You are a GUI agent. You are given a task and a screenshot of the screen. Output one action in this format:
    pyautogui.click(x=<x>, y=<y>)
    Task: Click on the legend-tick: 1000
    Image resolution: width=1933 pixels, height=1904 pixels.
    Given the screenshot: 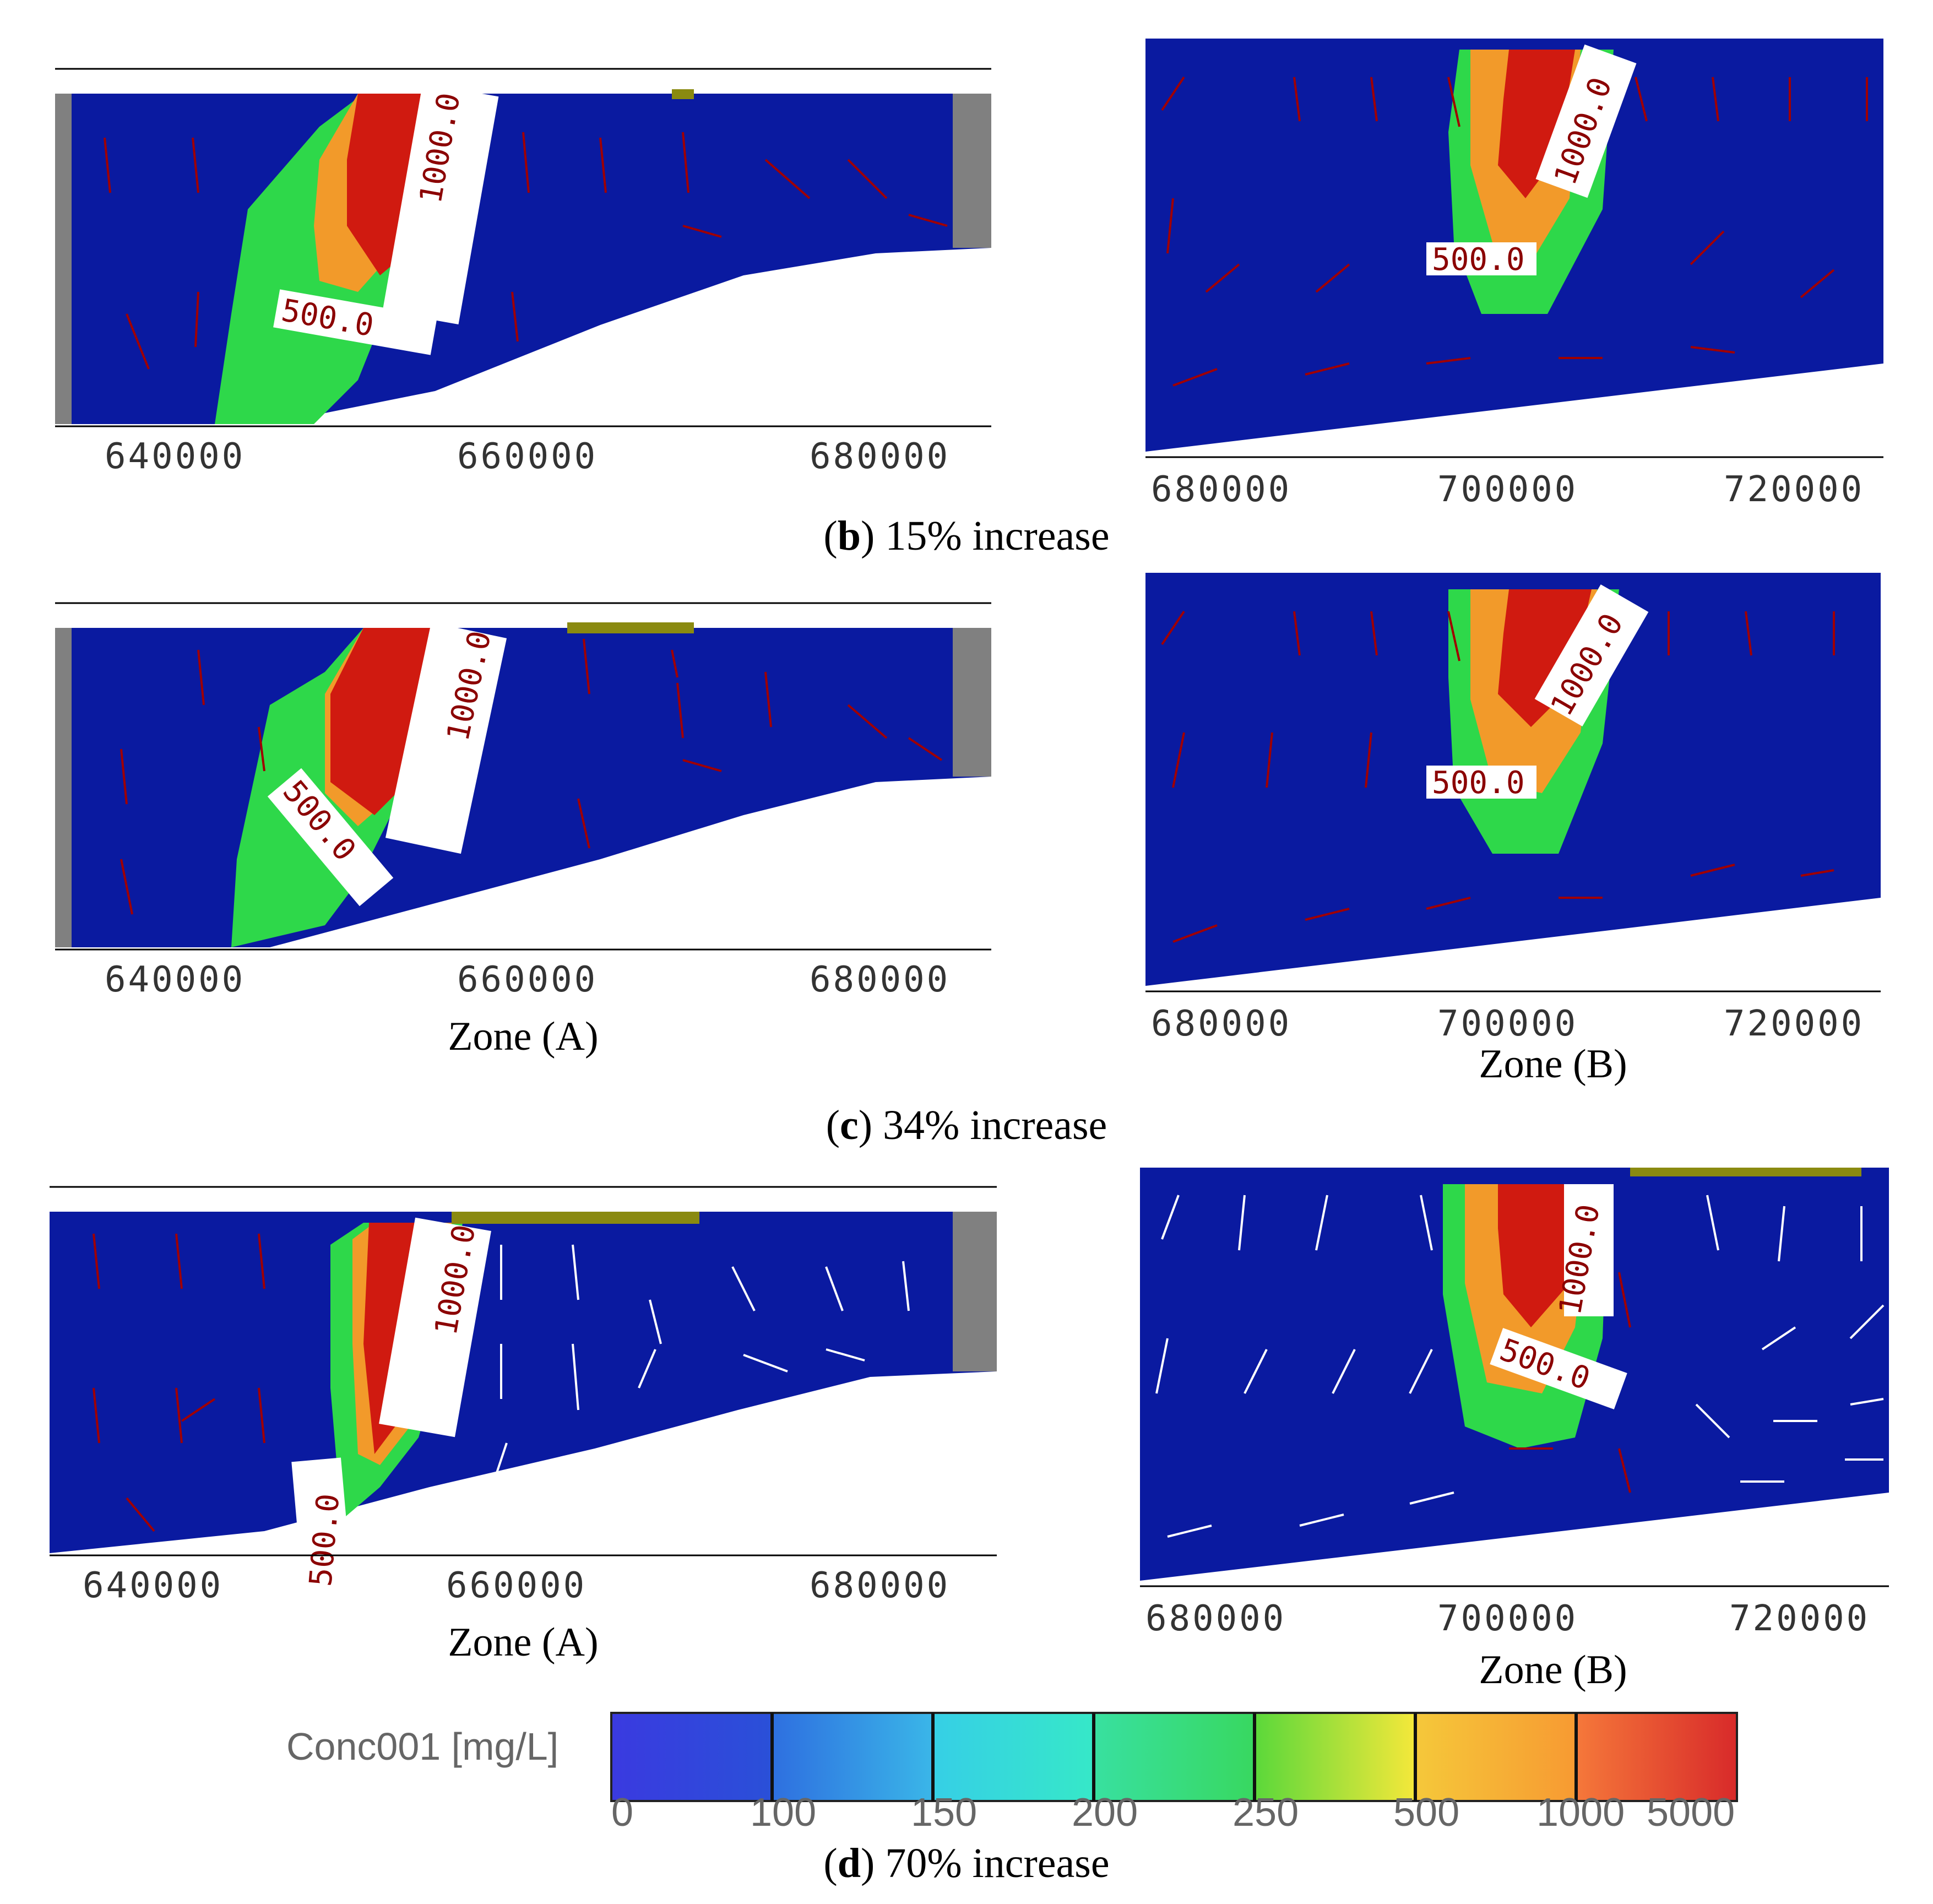 What is the action you would take?
    pyautogui.click(x=1580, y=1810)
    